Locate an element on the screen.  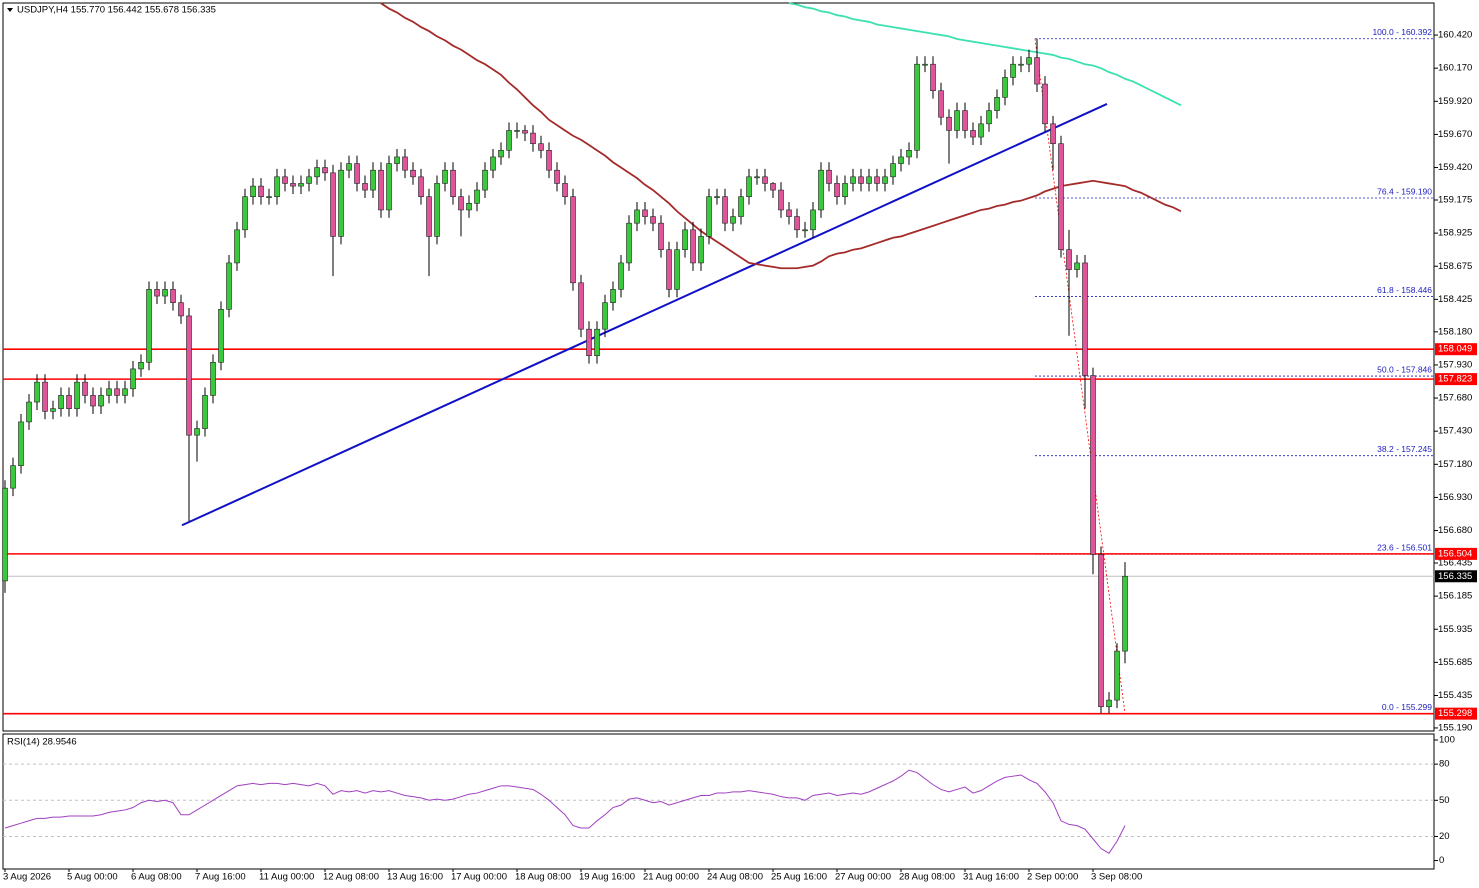
y-tick-label: 157.930 is located at coordinates (1455, 364).